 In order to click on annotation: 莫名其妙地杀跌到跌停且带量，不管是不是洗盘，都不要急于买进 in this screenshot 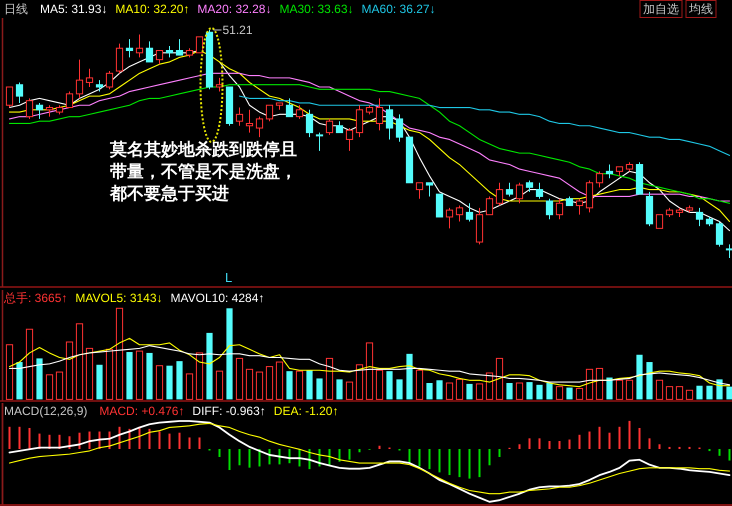, I will do `click(203, 171)`.